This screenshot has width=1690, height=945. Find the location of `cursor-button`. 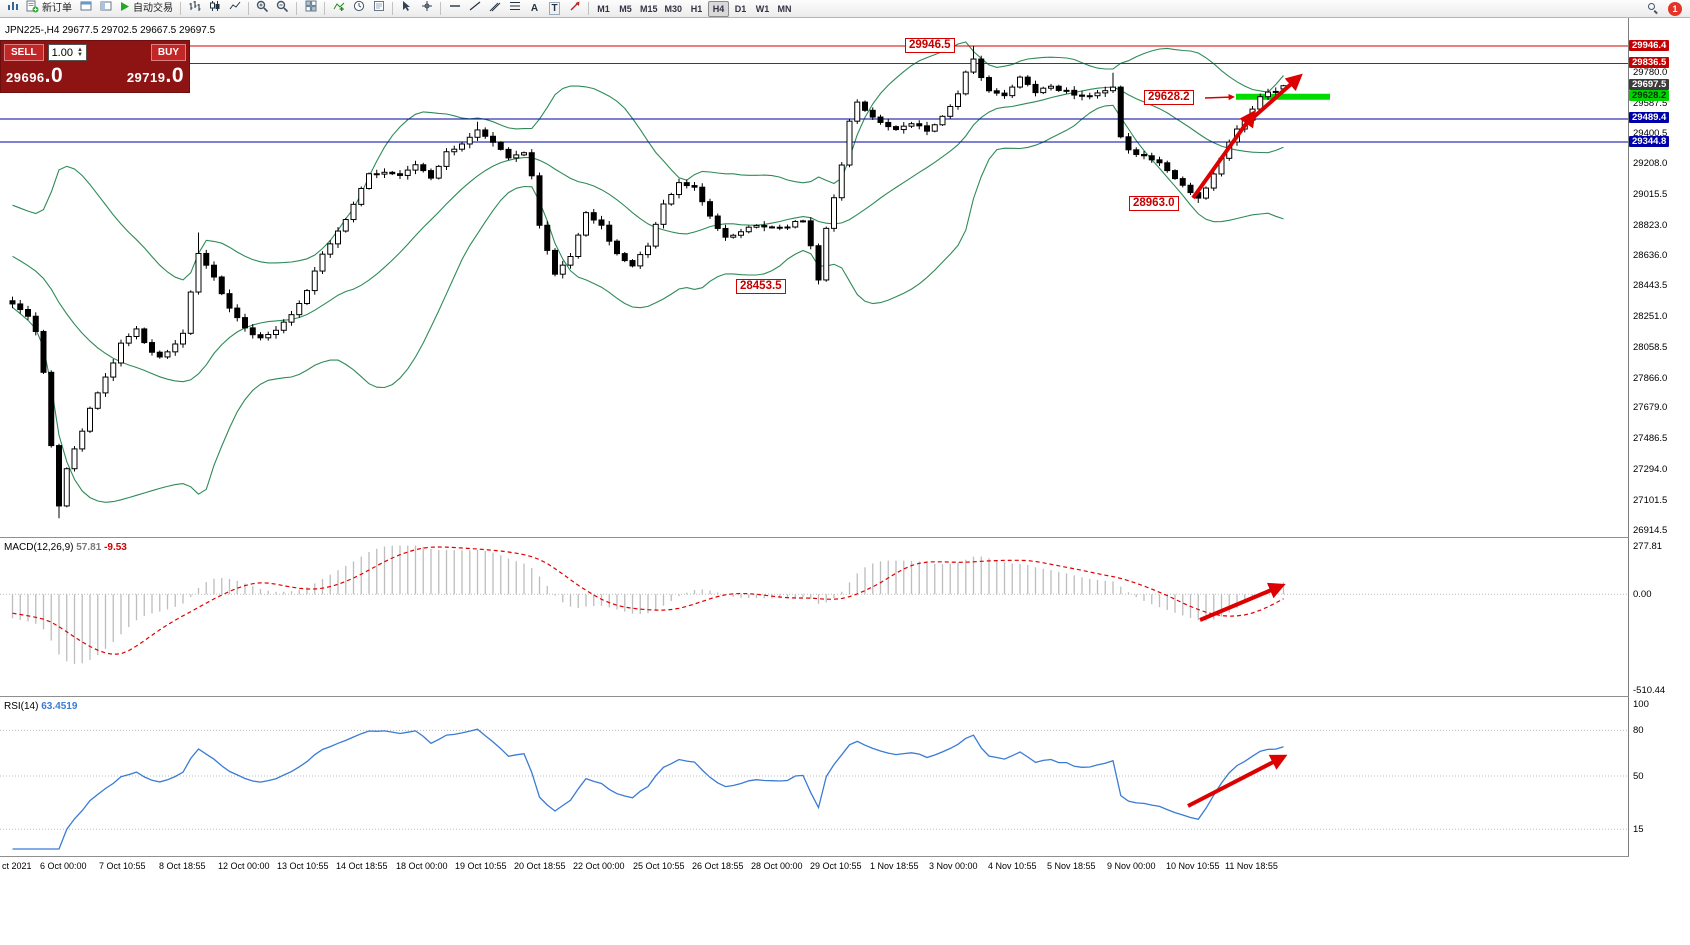

cursor-button is located at coordinates (406, 9).